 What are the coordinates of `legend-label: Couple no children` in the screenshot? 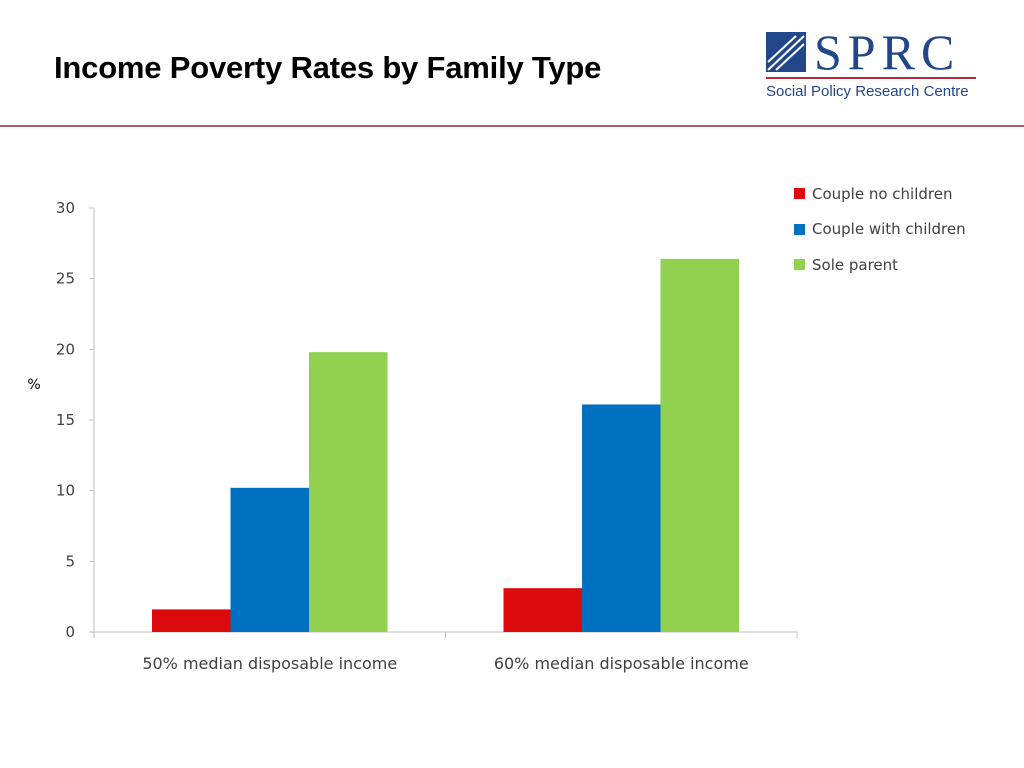 It's located at (882, 193).